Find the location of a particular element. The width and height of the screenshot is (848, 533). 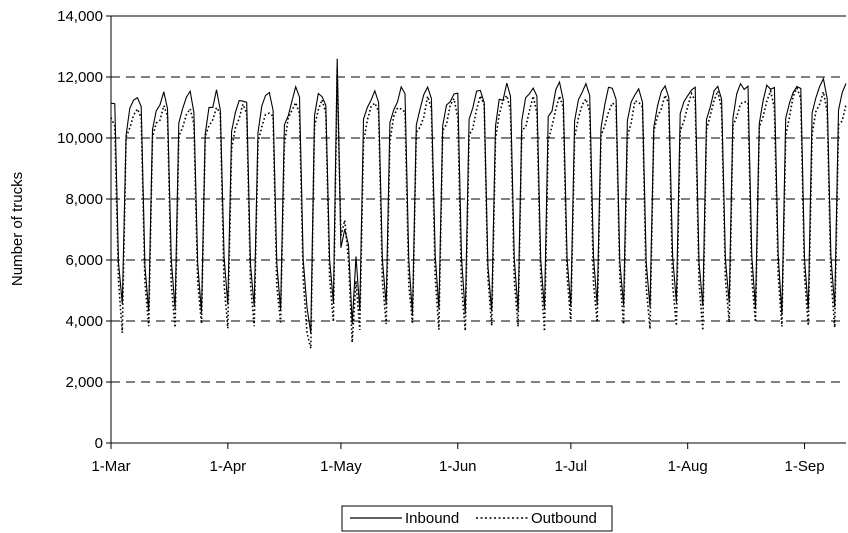

x-tick-labels: 1-Mar 1-Apr 1-May 1-Jun 1-Jul 1-Aug 1-Sep is located at coordinates (457, 466).